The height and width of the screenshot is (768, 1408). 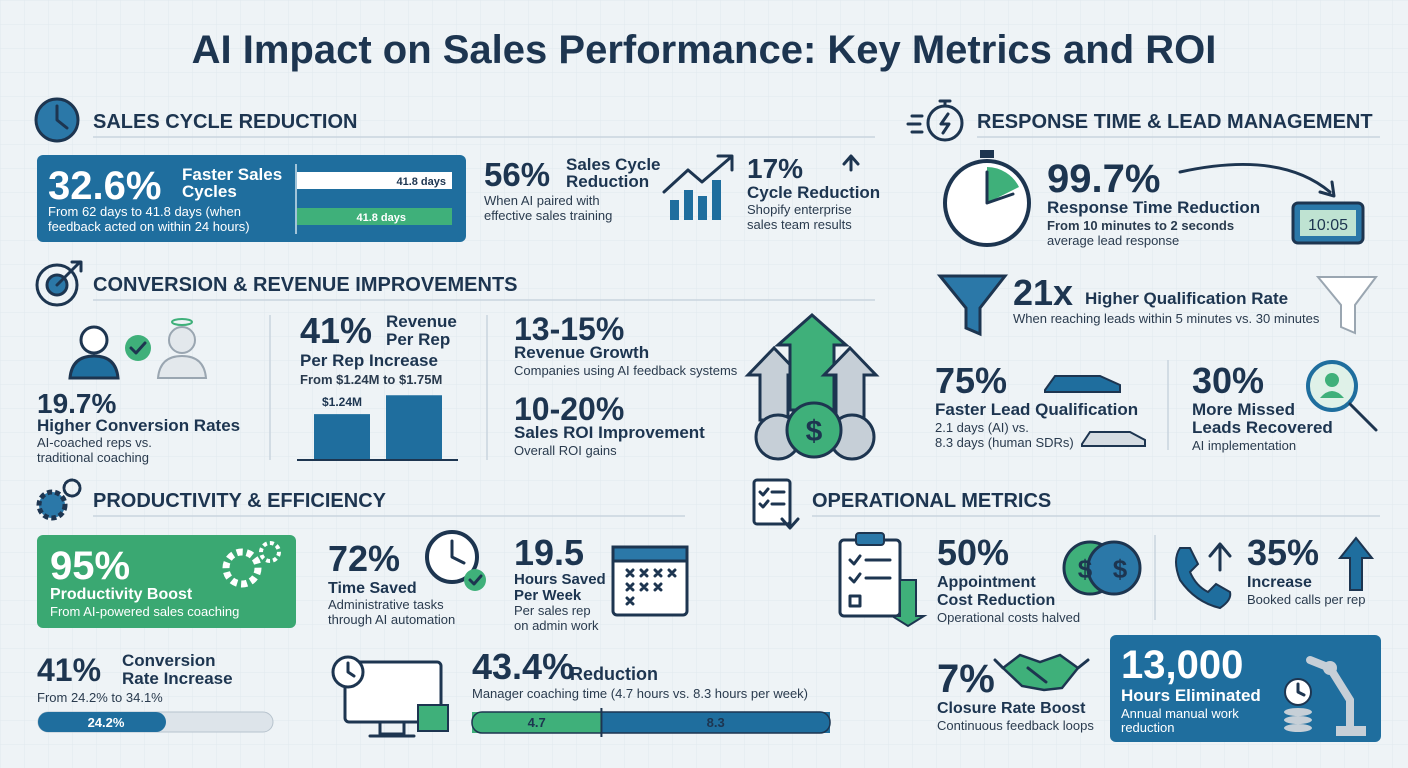 What do you see at coordinates (549, 552) in the screenshot?
I see `metric-value: 19.5` at bounding box center [549, 552].